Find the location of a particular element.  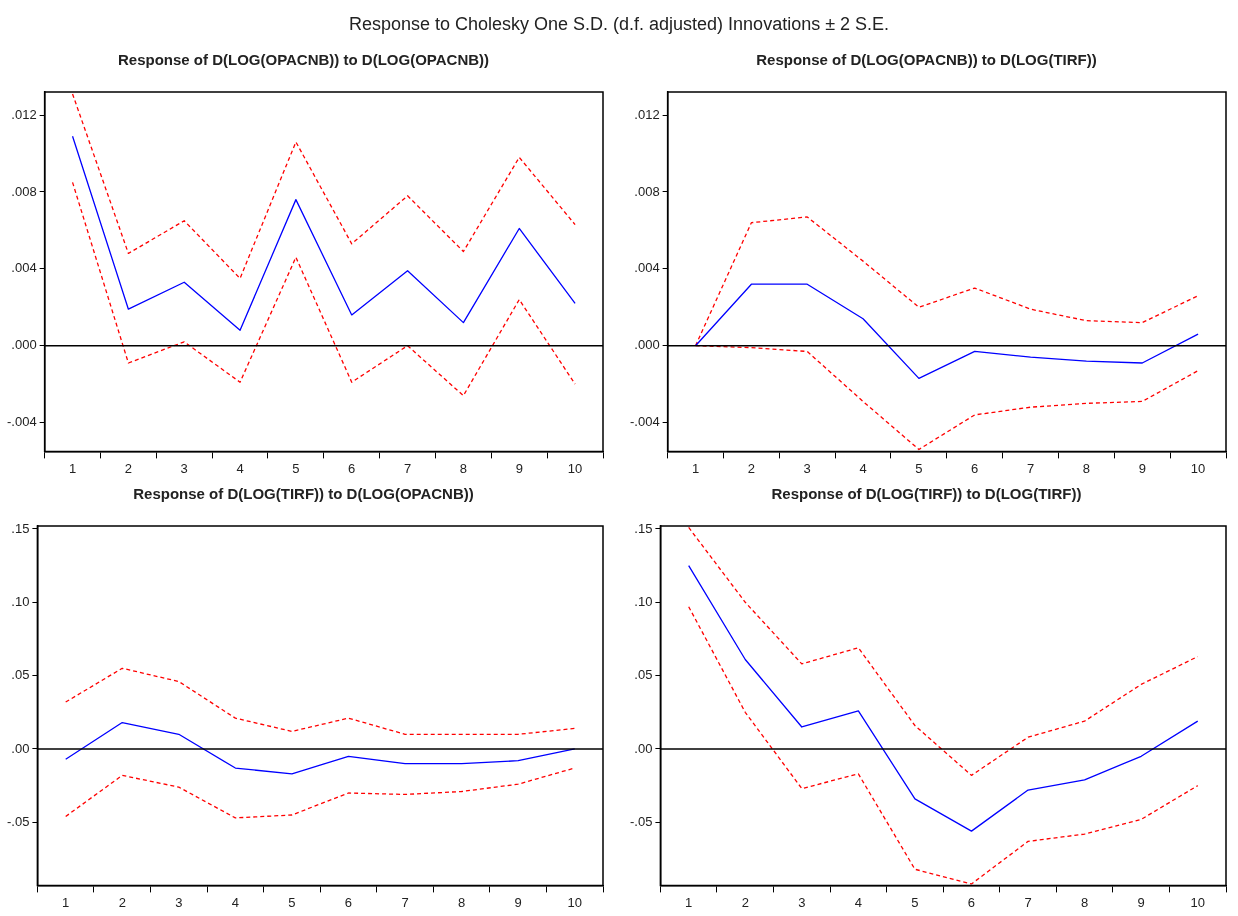

chart-title: Response of D(LOG(OPACNB)) to D(LOG(TIRF)) is located at coordinates (926, 60).